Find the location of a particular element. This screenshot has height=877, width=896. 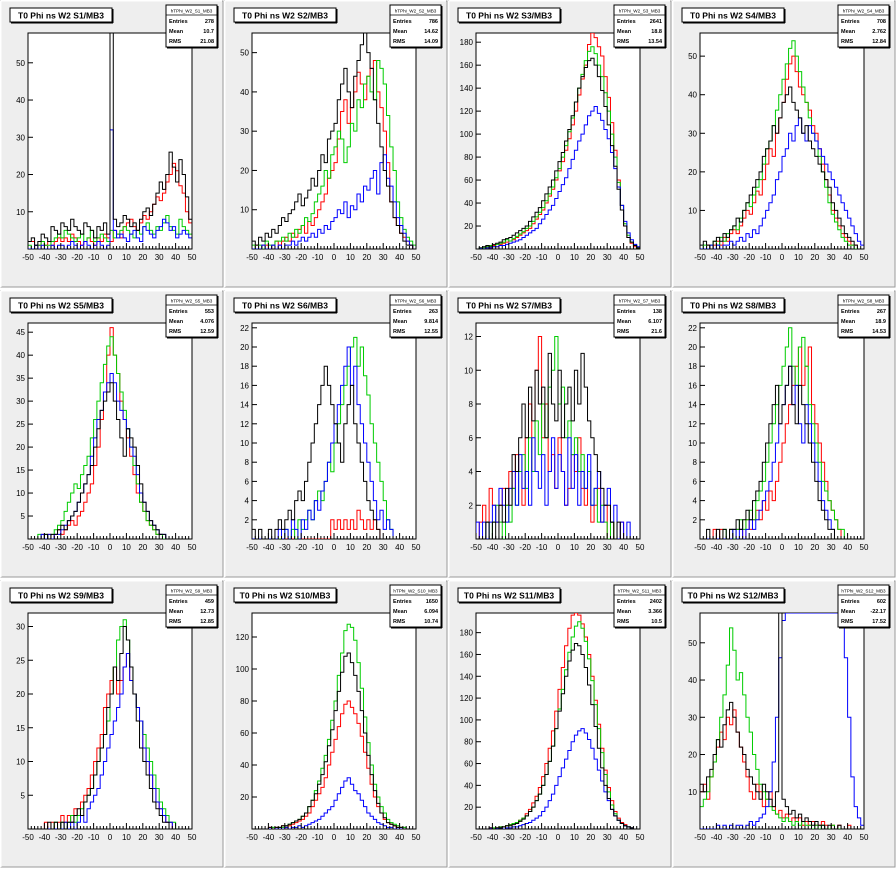

stats-value: 14.53 is located at coordinates (879, 332).